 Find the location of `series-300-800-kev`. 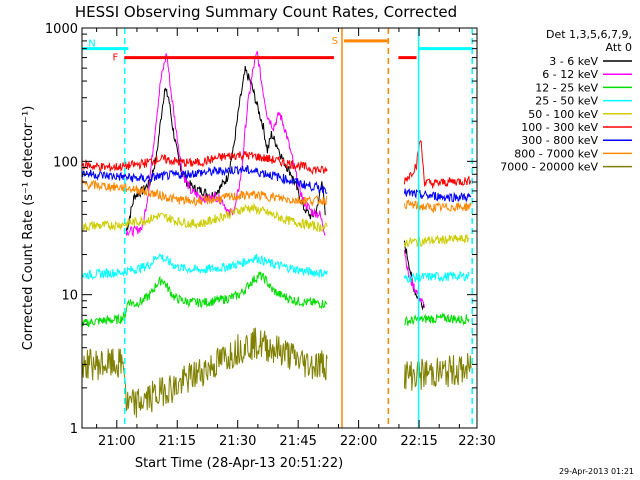

series-300-800-kev is located at coordinates (277, 183).